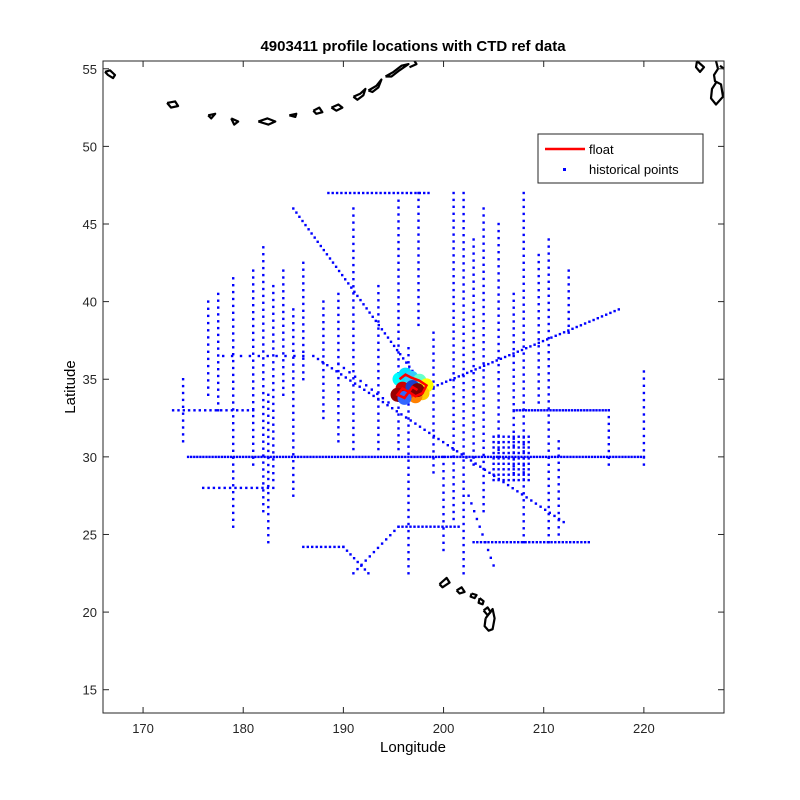 Image resolution: width=800 pixels, height=800 pixels. I want to click on y-tick-label: 40, so click(90, 302).